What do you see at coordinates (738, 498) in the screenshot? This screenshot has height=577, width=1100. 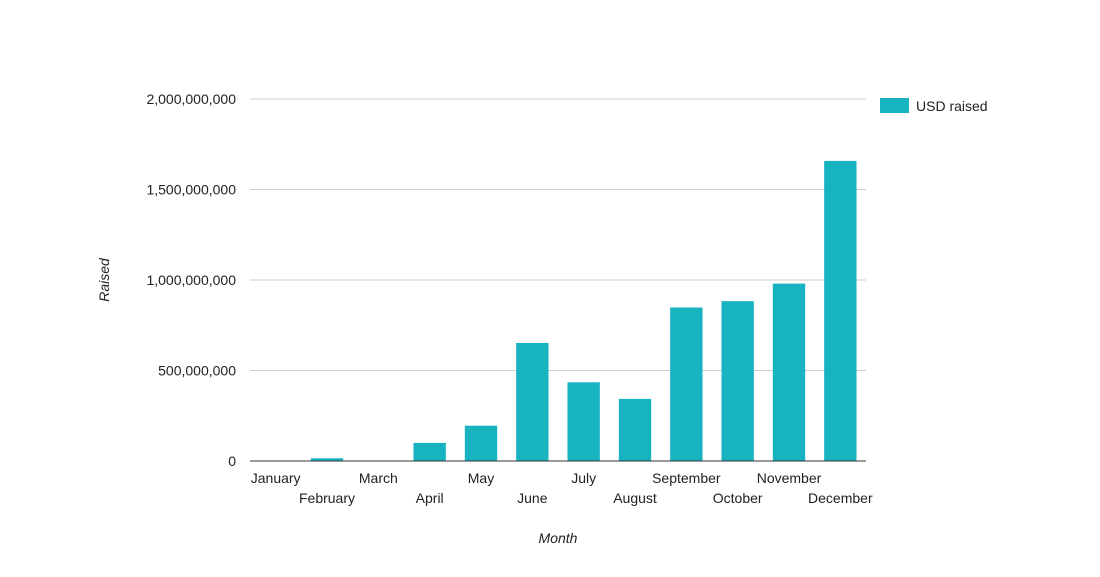 I see `x-tick-label: October` at bounding box center [738, 498].